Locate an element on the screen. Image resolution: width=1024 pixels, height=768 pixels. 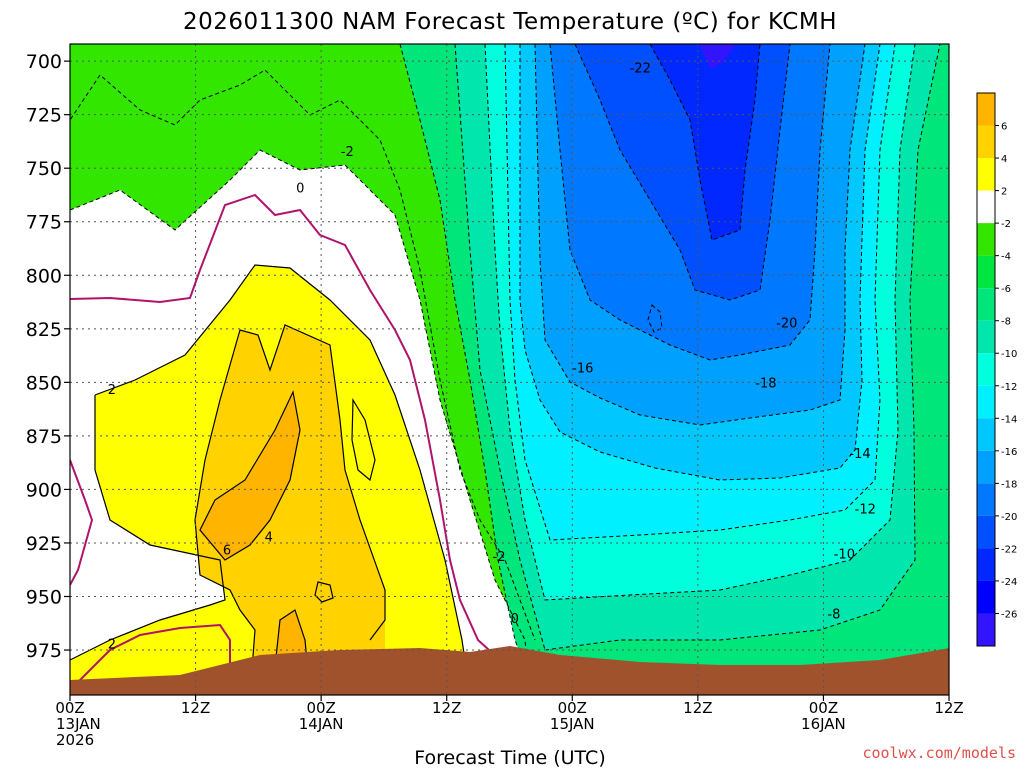
contour-plus6 is located at coordinates (250, 475).